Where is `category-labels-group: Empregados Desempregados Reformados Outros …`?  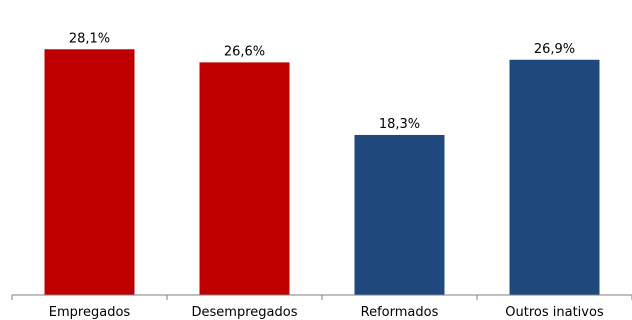
category-labels-group: Empregados Desempregados Reformados Outros … is located at coordinates (326, 312).